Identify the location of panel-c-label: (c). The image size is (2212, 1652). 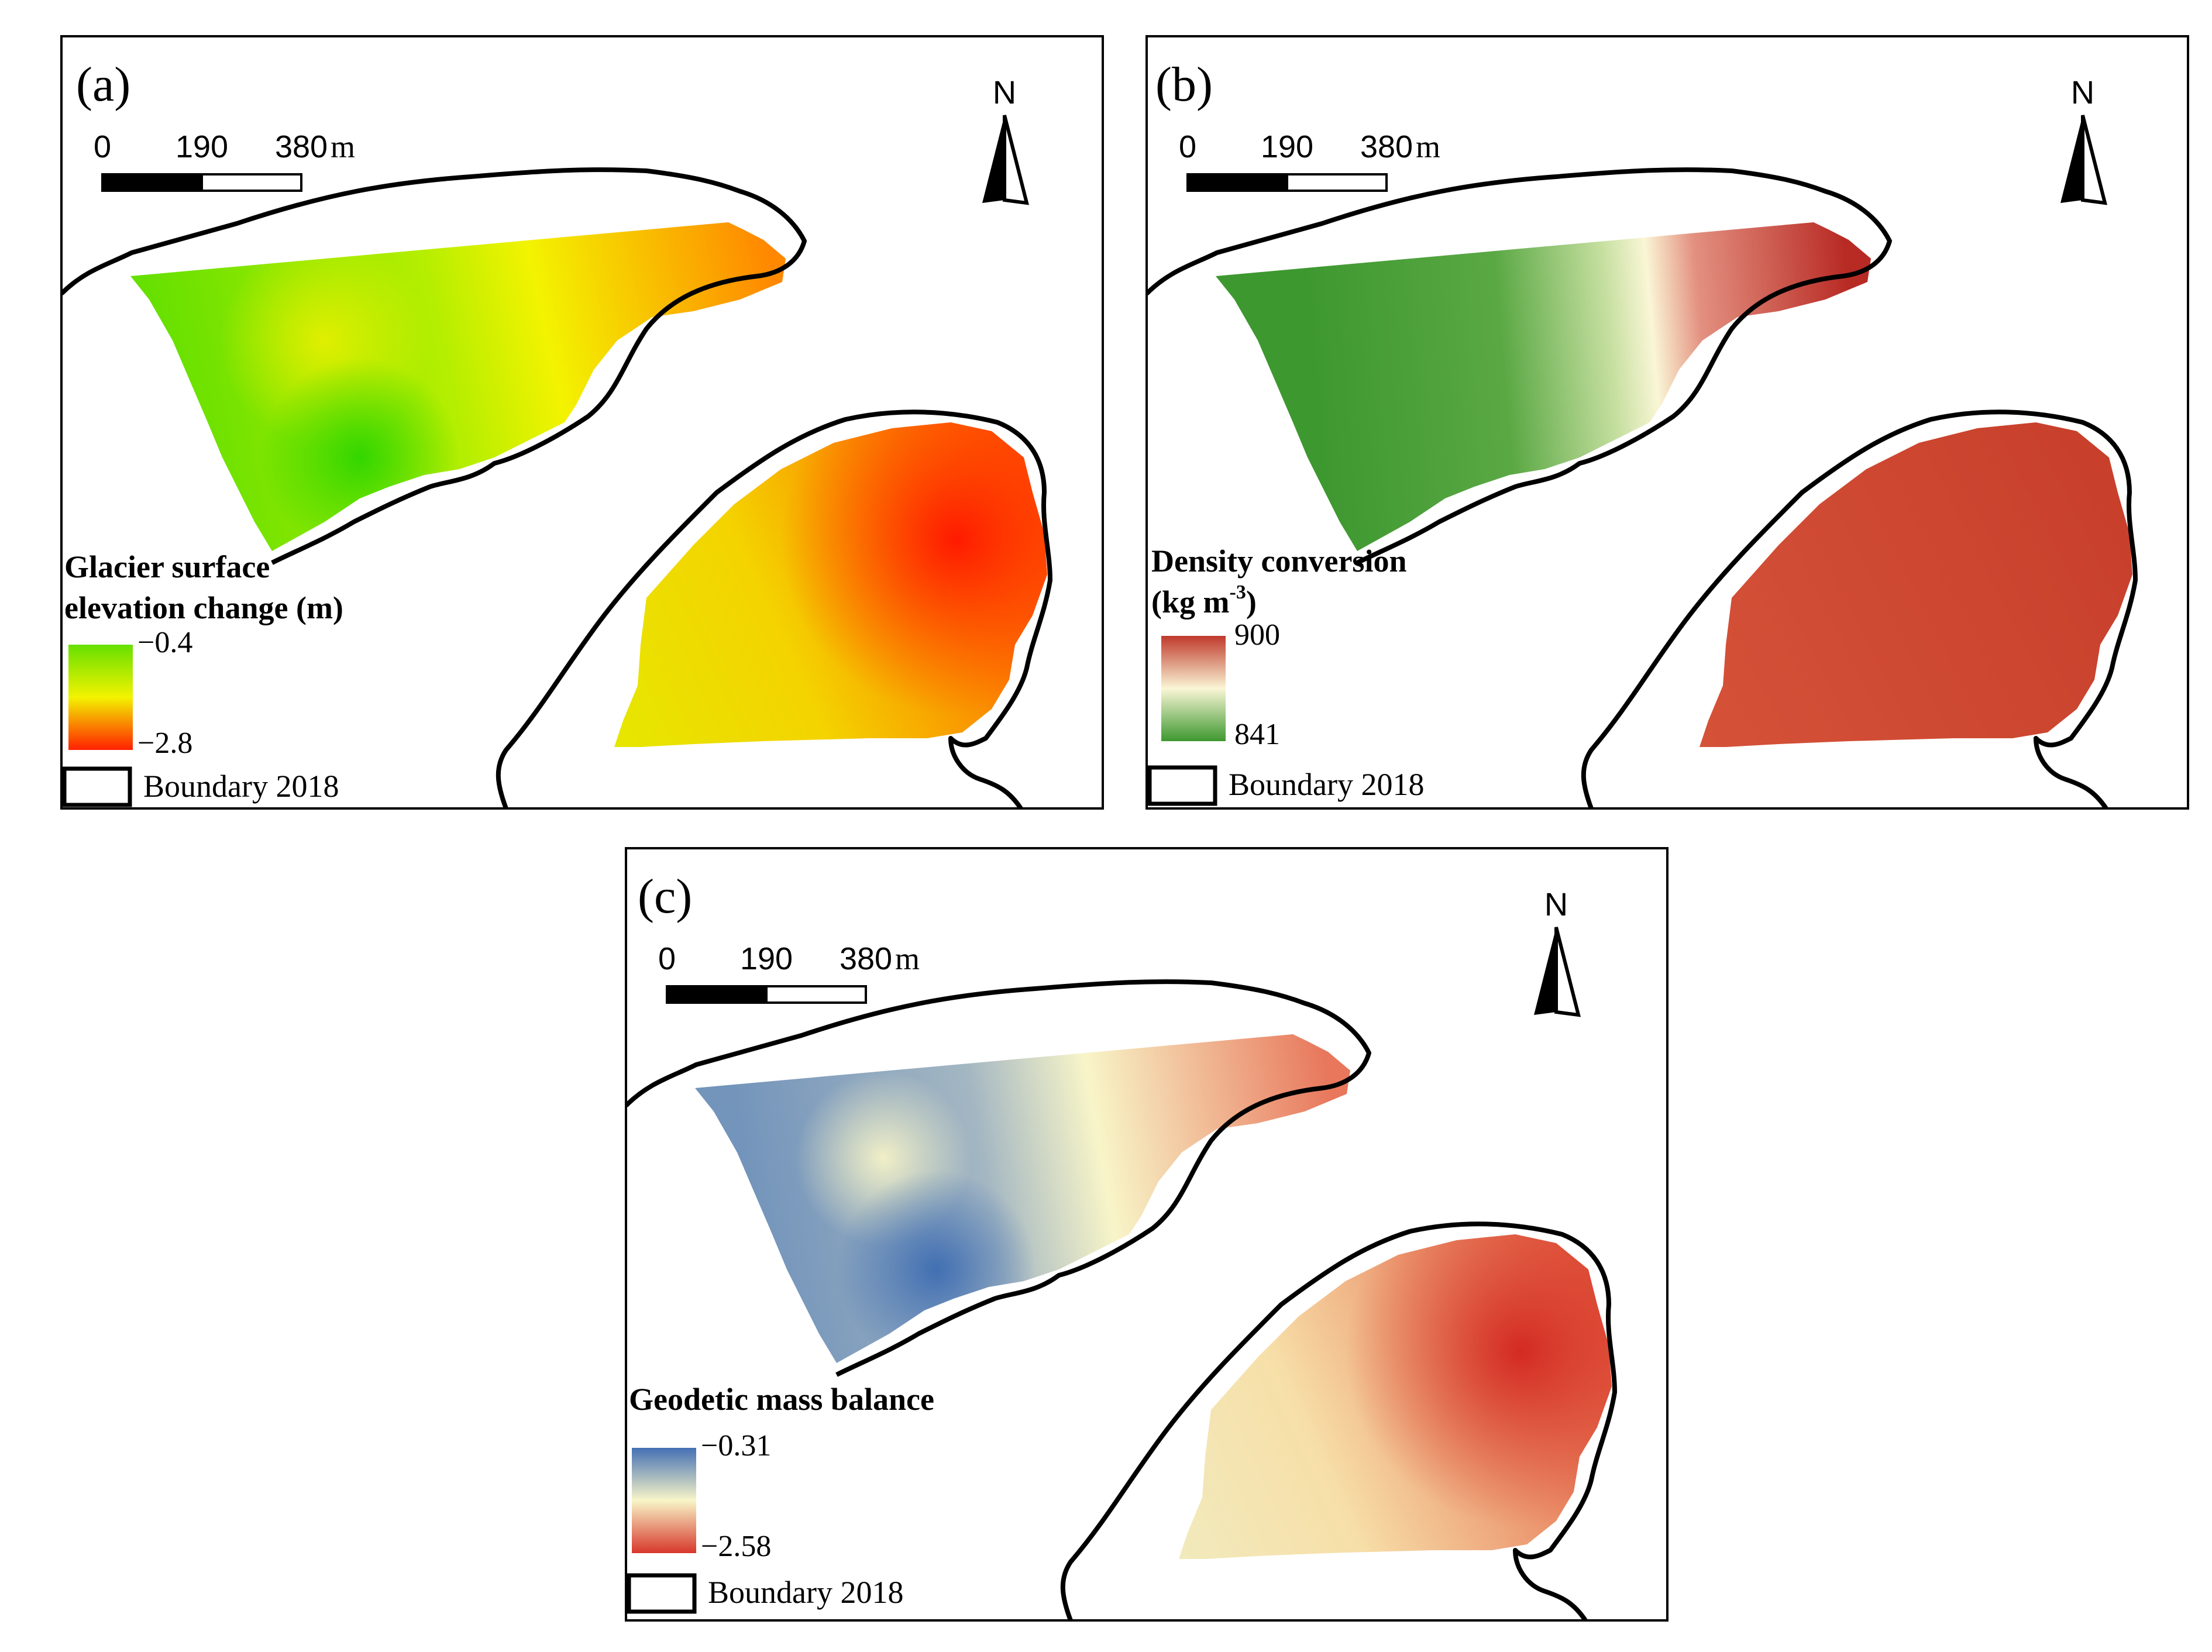
(665, 896).